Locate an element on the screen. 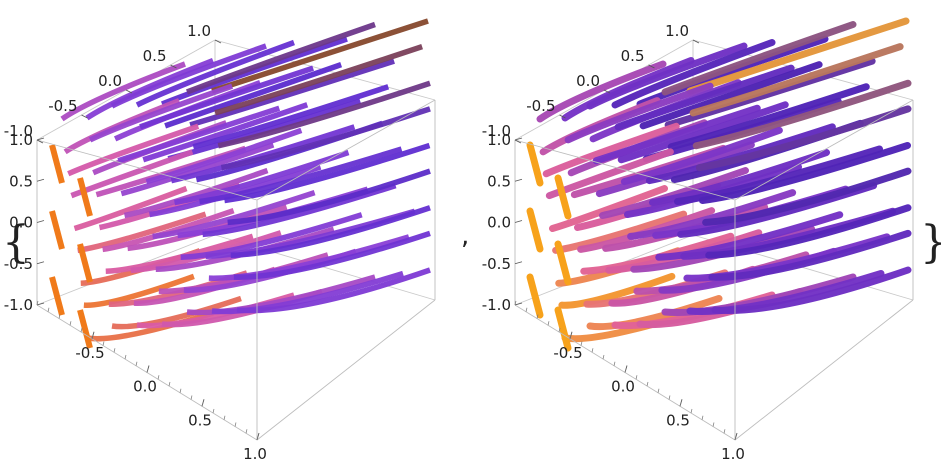 This screenshot has height=465, width=941. y-tick-label: -0.5 is located at coordinates (62, 106).